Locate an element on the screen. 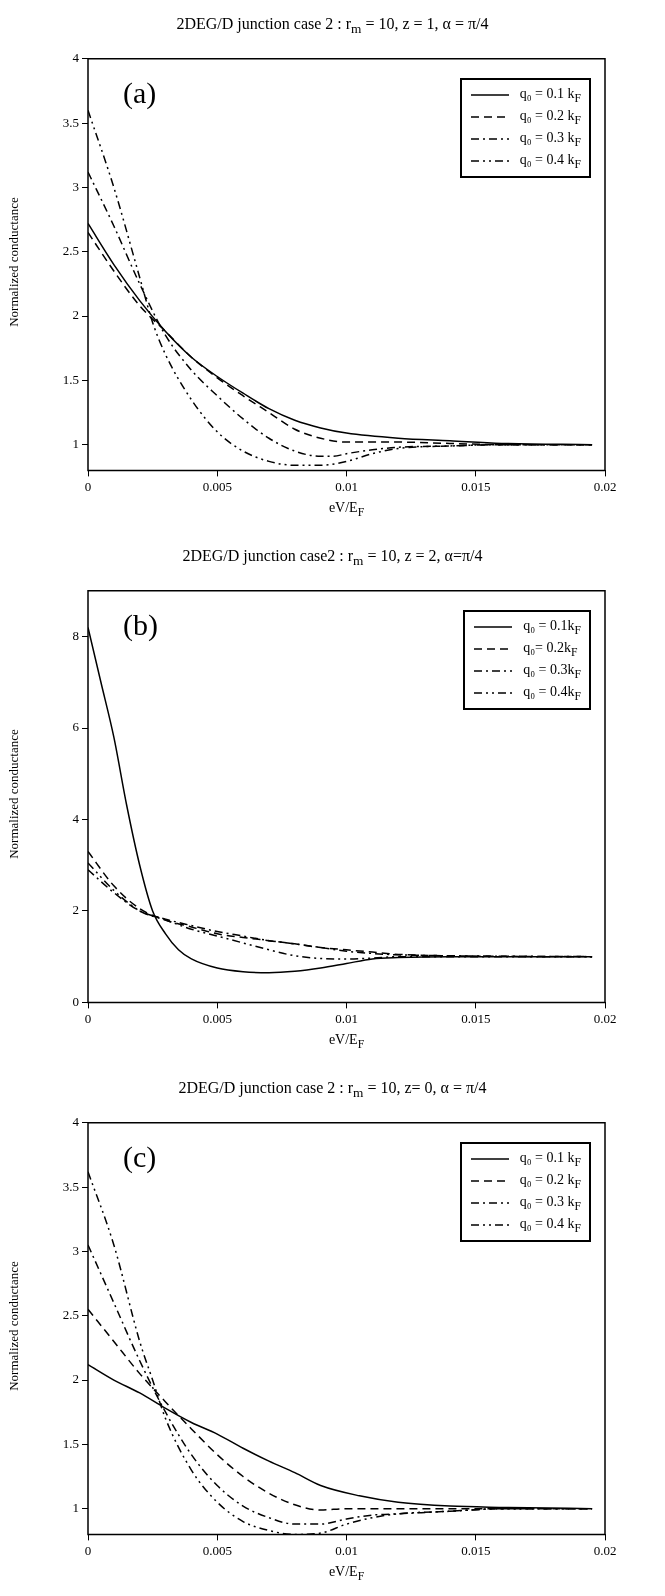  legend-label: q₀= 0.2k$_{F}$ is located at coordinates (550, 649).